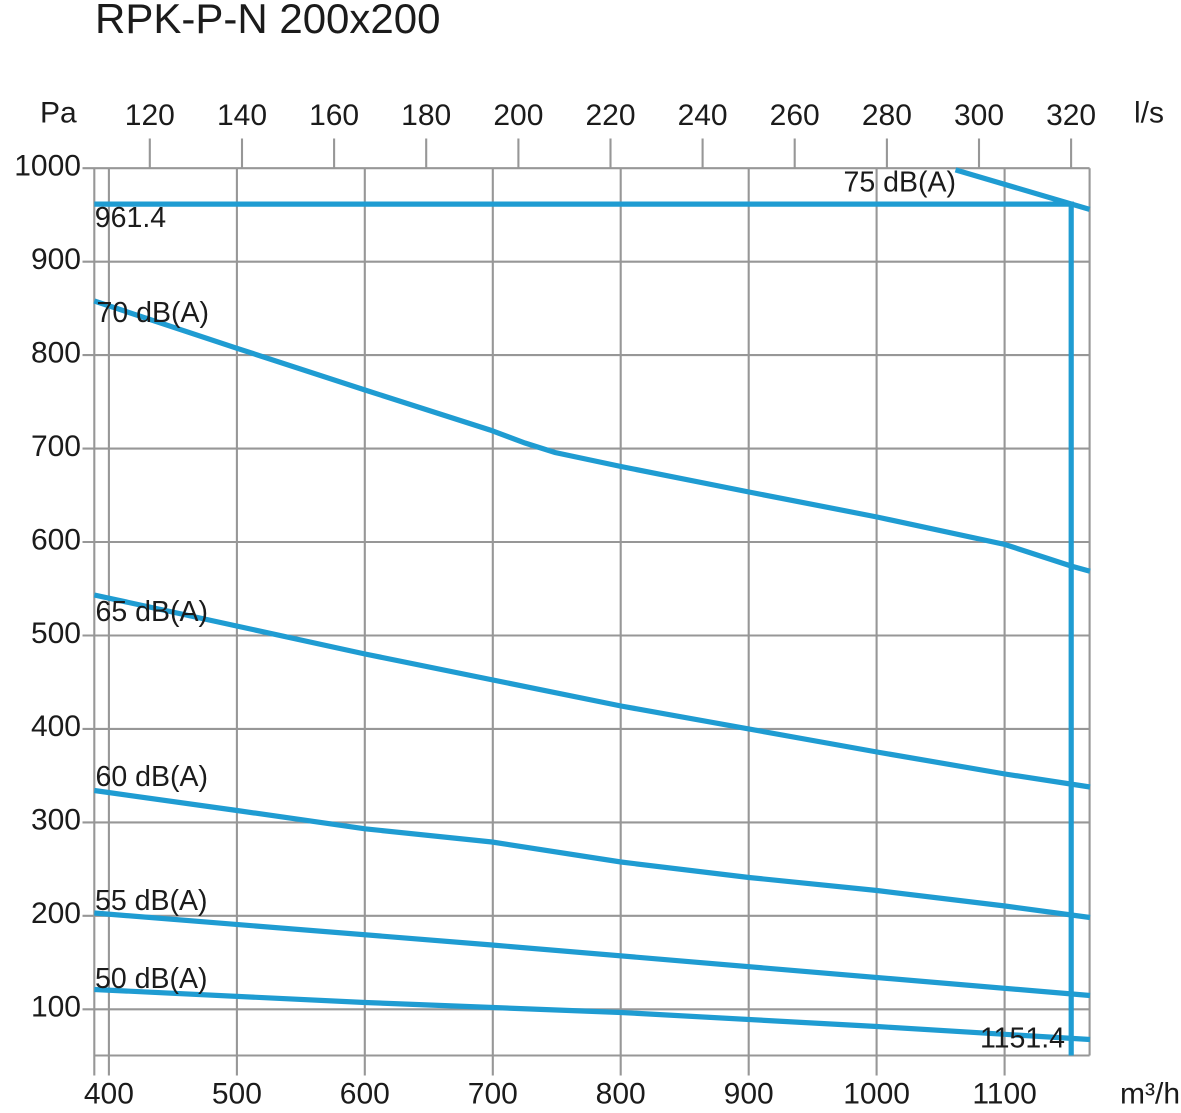  What do you see at coordinates (151, 979) in the screenshot?
I see `svg-text: 50 dB(A)` at bounding box center [151, 979].